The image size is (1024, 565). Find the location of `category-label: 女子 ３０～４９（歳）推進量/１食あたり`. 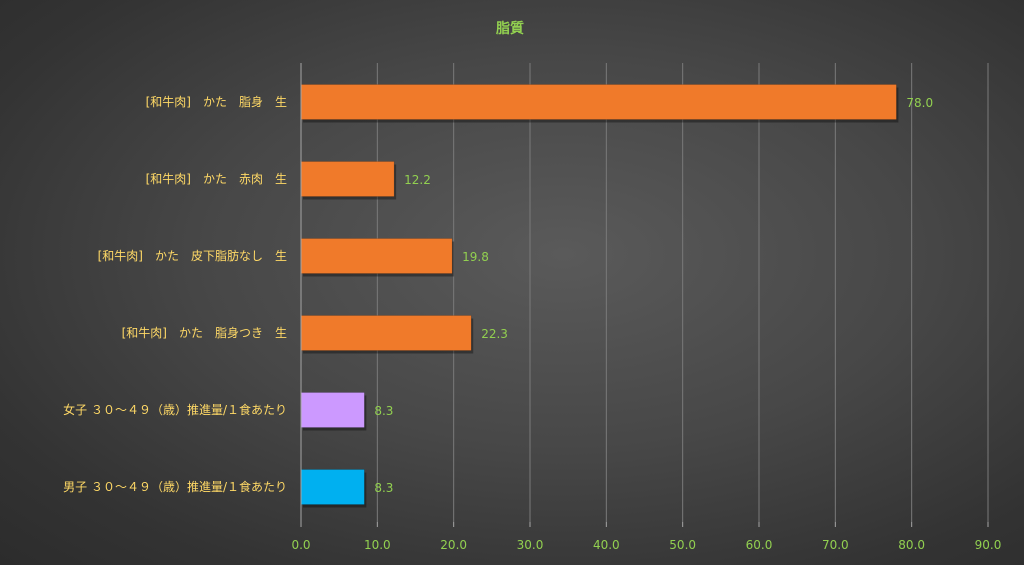

category-label: 女子 ３０～４９（歳）推進量/１食あたり is located at coordinates (175, 409).